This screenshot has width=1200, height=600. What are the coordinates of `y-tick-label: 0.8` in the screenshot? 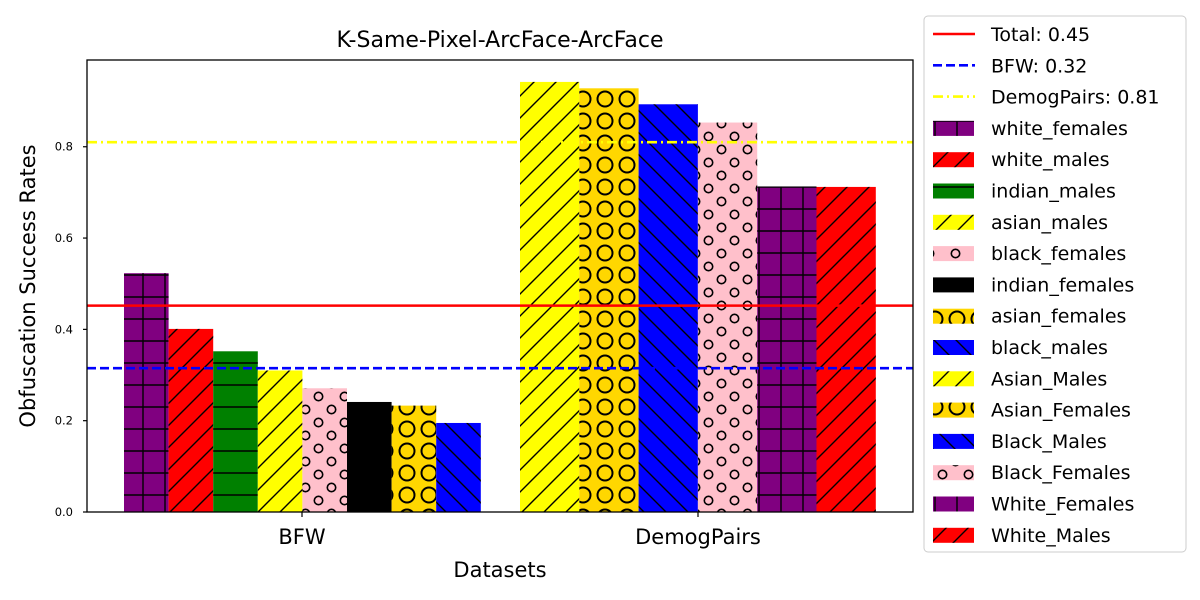 It's located at (64, 147).